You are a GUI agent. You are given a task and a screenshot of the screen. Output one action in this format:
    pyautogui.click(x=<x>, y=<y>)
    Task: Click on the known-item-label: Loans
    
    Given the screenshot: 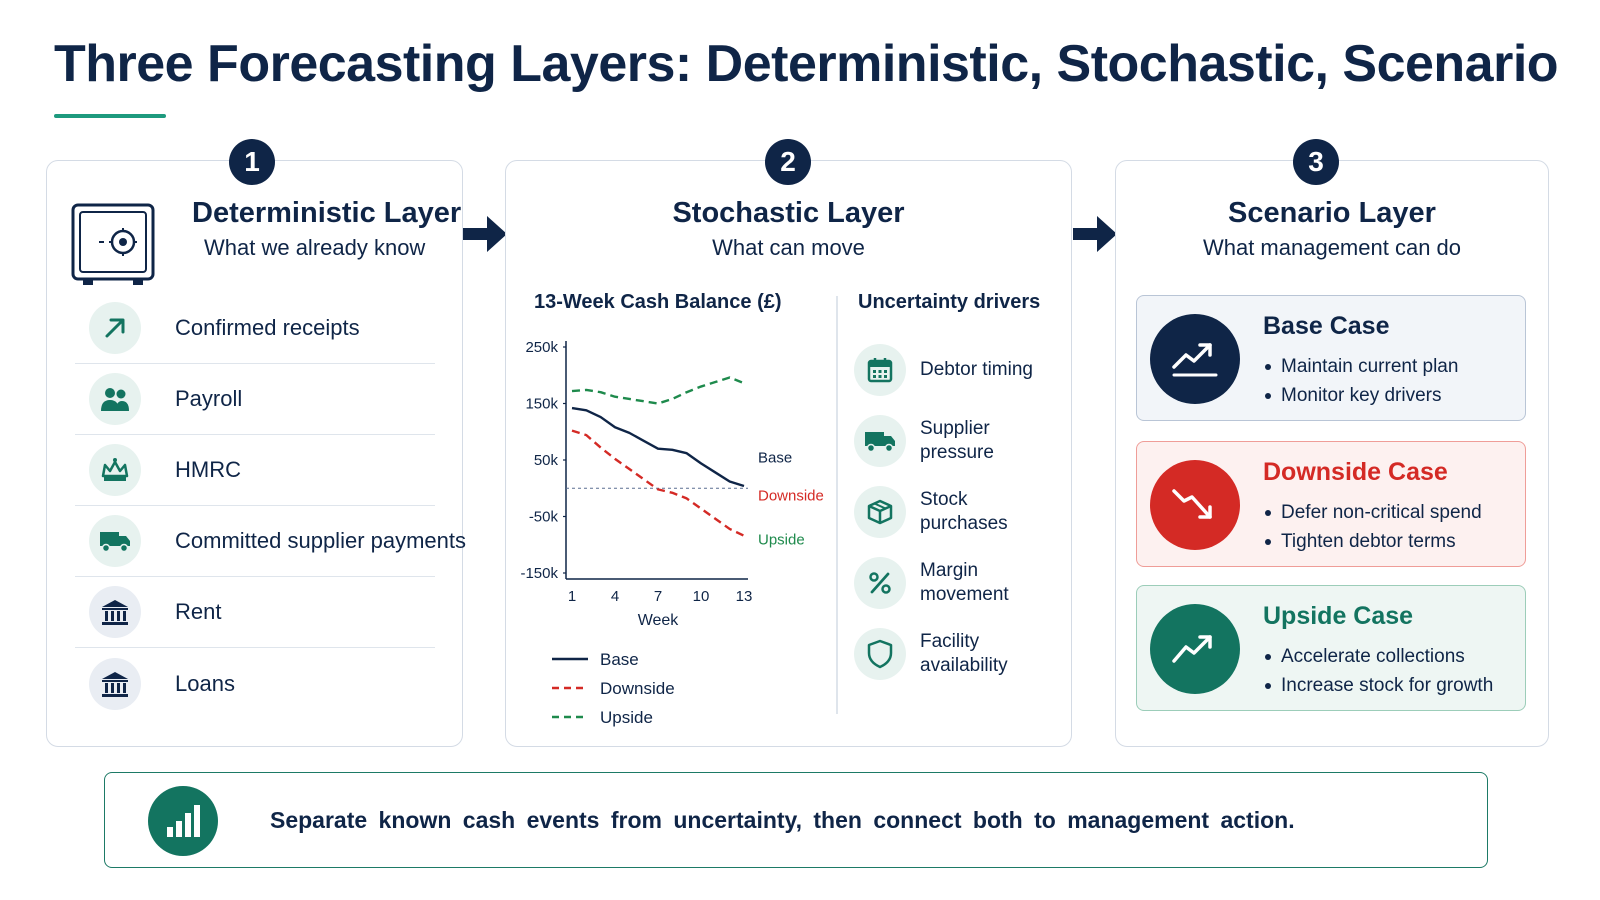 What is the action you would take?
    pyautogui.click(x=205, y=683)
    